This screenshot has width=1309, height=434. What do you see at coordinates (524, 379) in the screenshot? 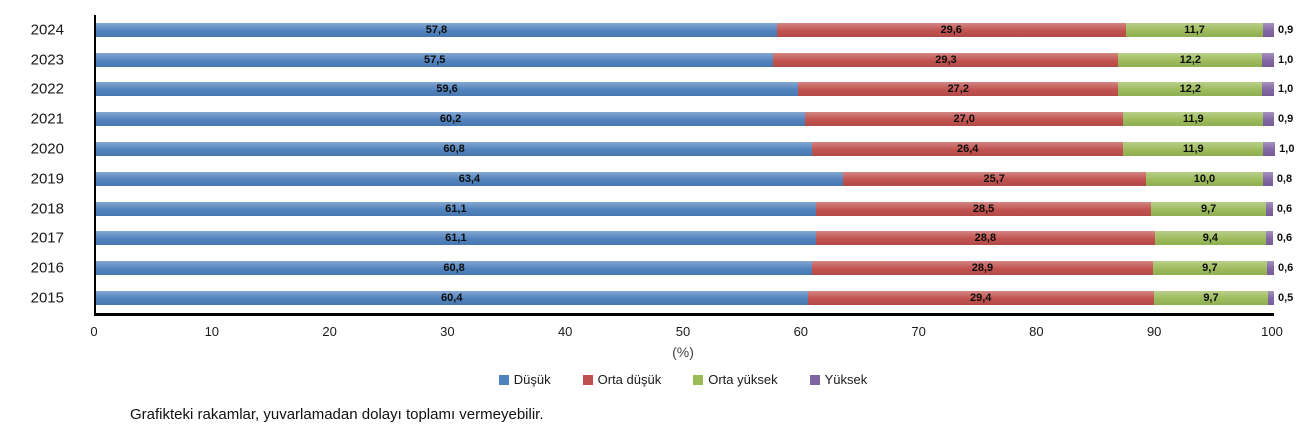
I see `legend-item-1: Düşük` at bounding box center [524, 379].